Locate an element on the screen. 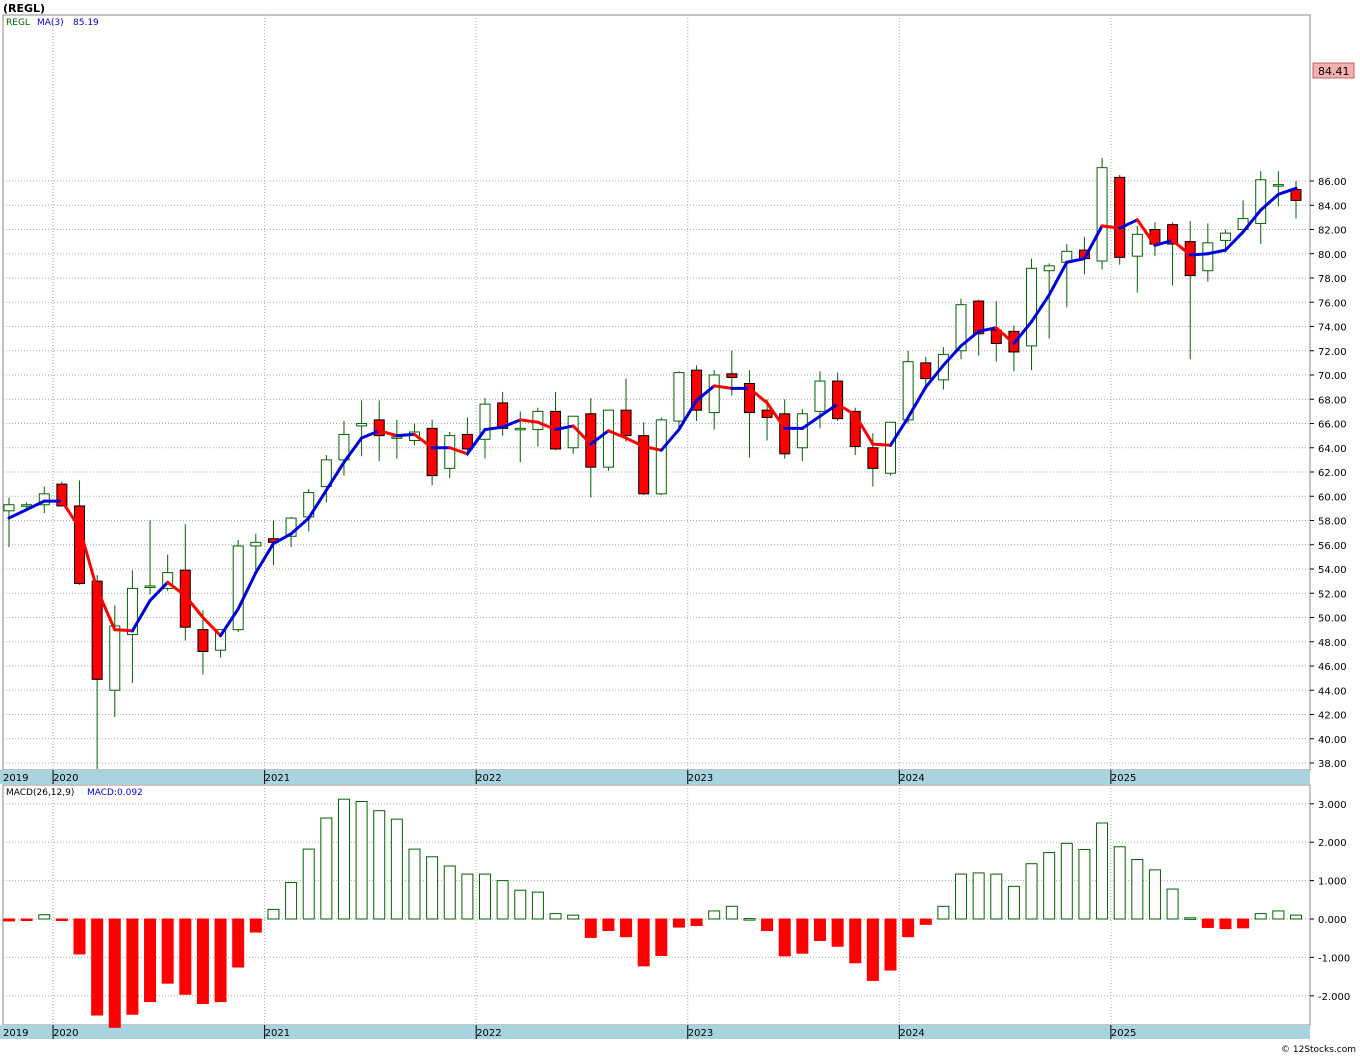  price-tick-label: 54.00 is located at coordinates (1332, 570).